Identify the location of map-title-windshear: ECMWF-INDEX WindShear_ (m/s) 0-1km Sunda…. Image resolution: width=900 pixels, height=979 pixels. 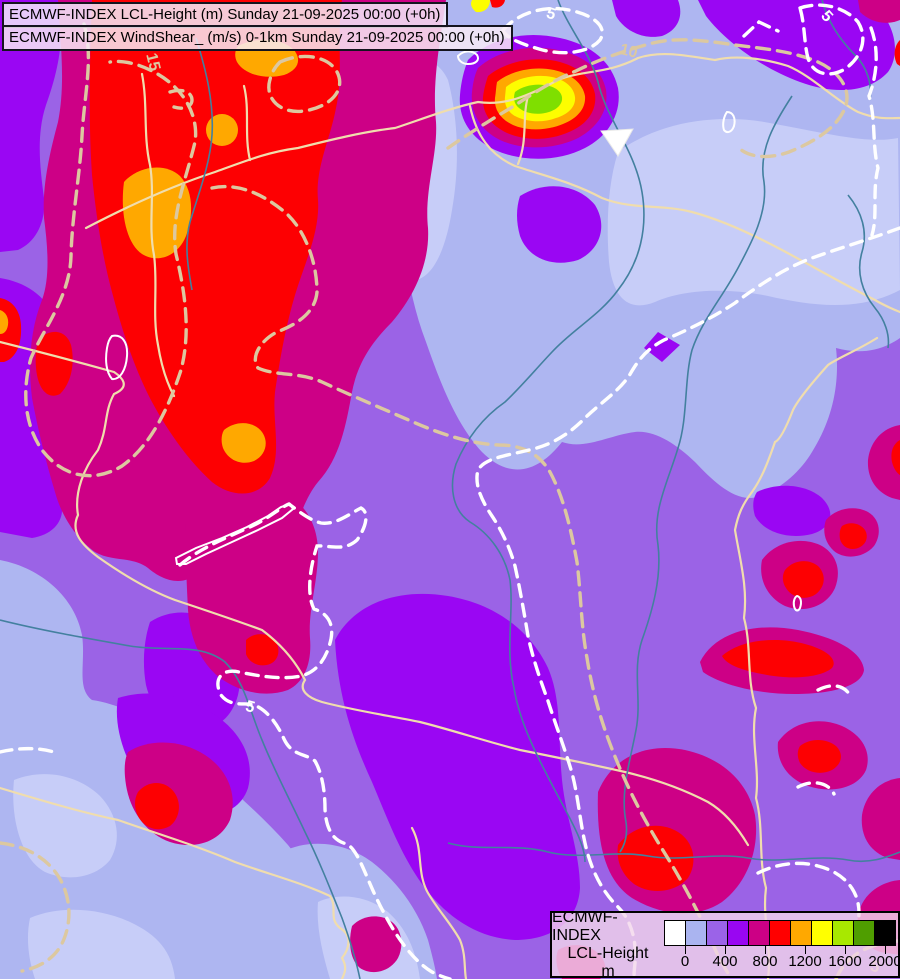
(257, 38).